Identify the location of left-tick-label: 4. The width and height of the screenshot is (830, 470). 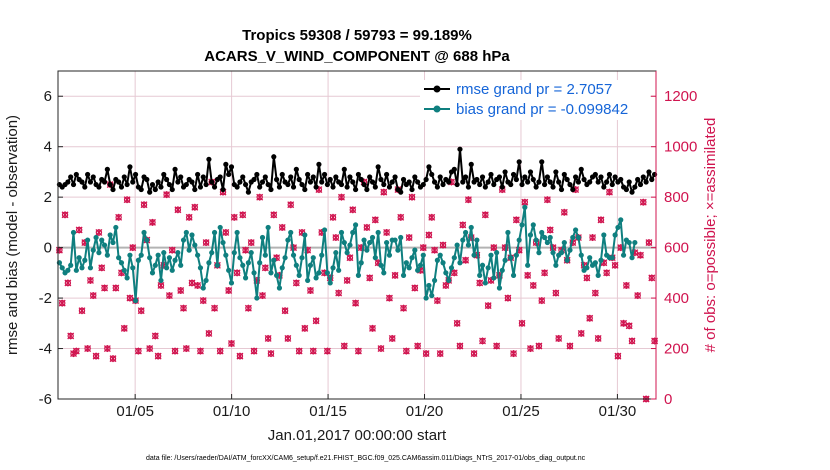
(48, 147).